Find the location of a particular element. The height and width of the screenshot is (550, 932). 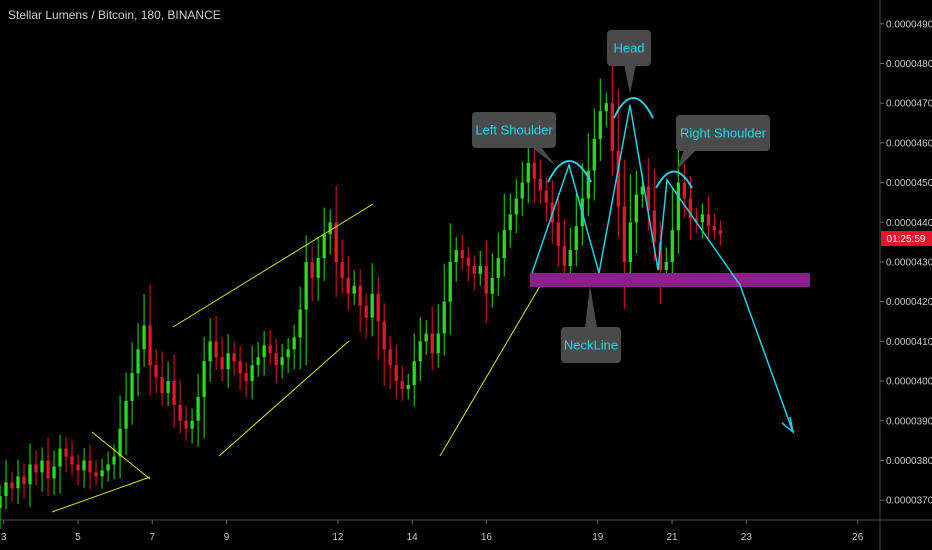

x-tick-label: 16 is located at coordinates (487, 537).